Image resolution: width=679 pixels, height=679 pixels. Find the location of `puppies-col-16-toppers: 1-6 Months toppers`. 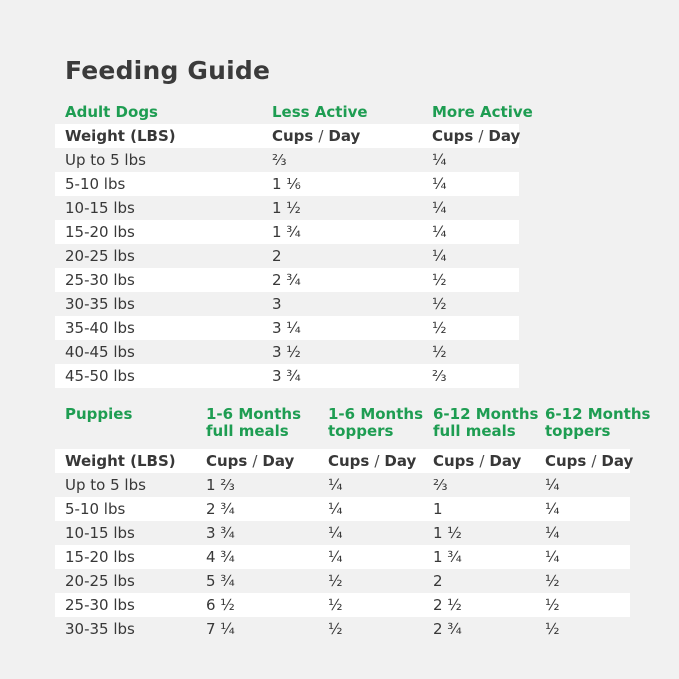

puppies-col-16-toppers: 1-6 Months toppers is located at coordinates (376, 422).